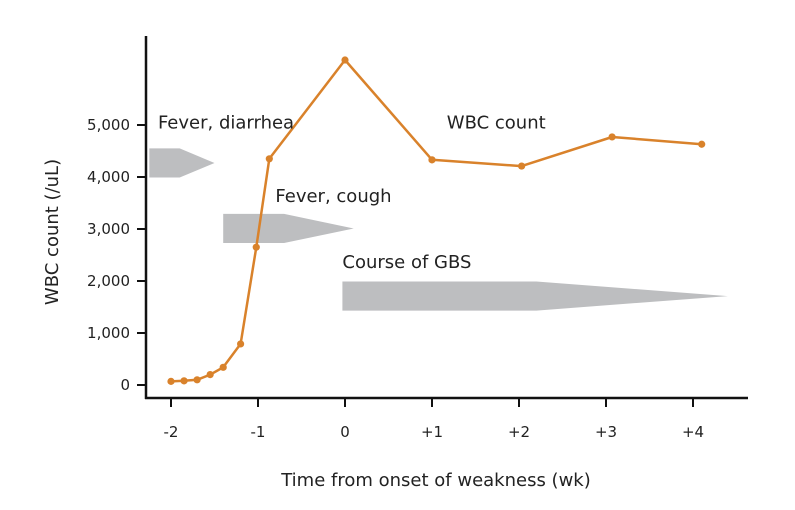 This screenshot has width=795, height=510. I want to click on x-tick-label: +2, so click(519, 432).